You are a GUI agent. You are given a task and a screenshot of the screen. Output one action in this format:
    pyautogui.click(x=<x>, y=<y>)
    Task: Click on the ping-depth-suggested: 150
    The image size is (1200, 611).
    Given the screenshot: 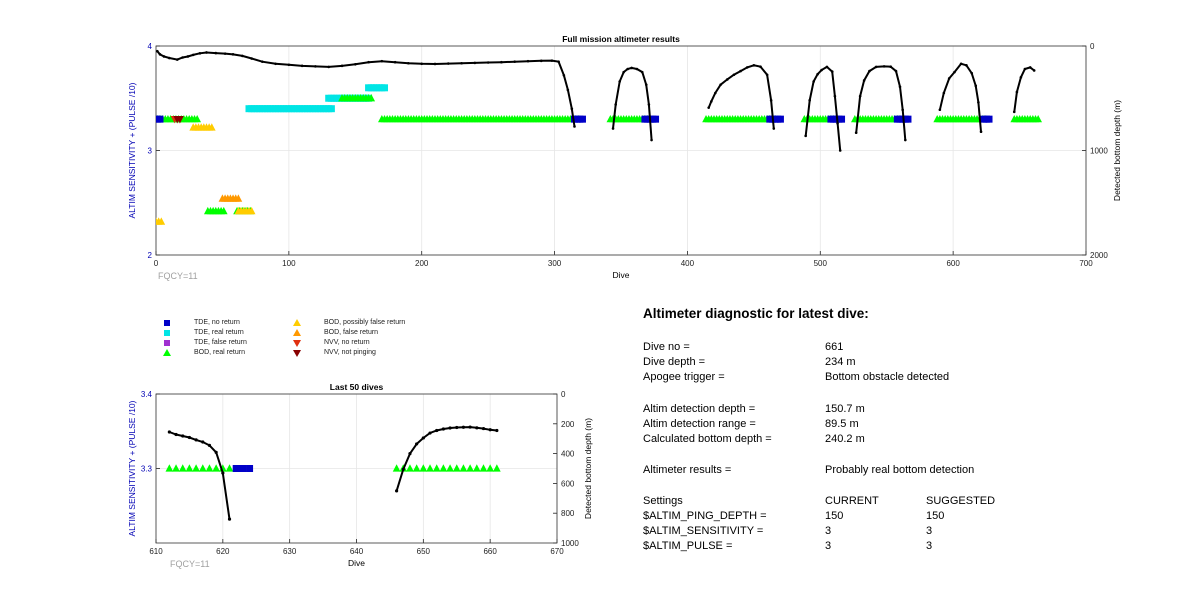 What is the action you would take?
    pyautogui.click(x=935, y=516)
    